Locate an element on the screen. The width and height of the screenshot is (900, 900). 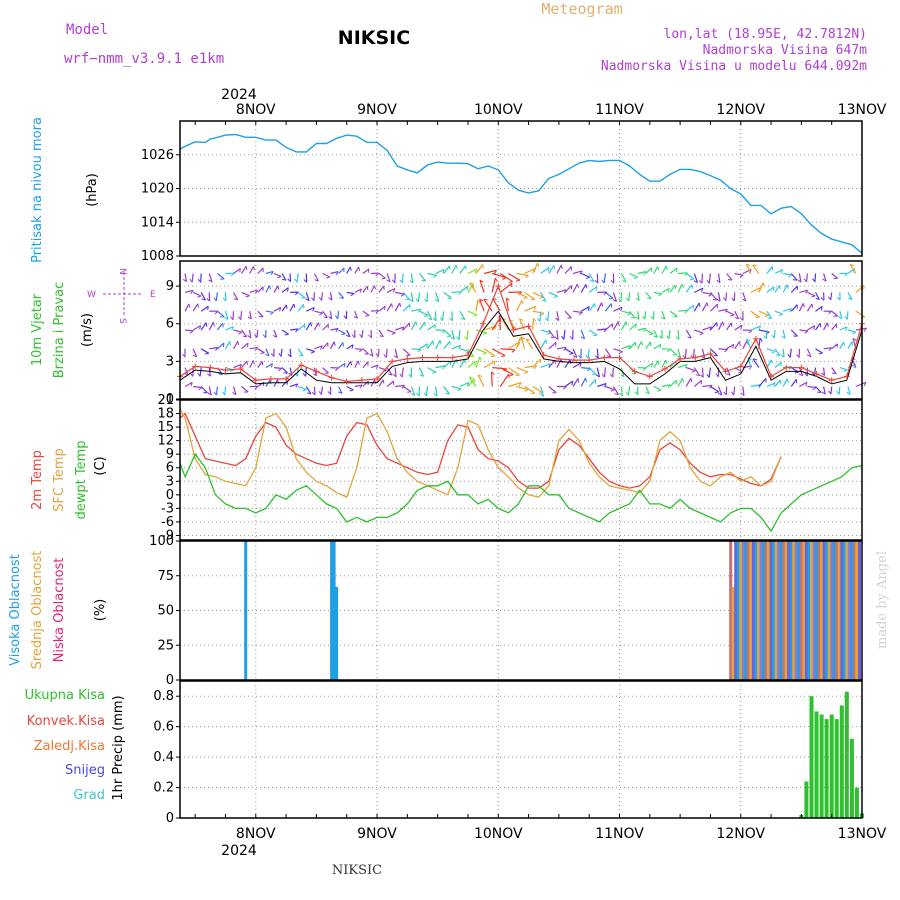
y-tick-label: 1008 is located at coordinates (157, 256).